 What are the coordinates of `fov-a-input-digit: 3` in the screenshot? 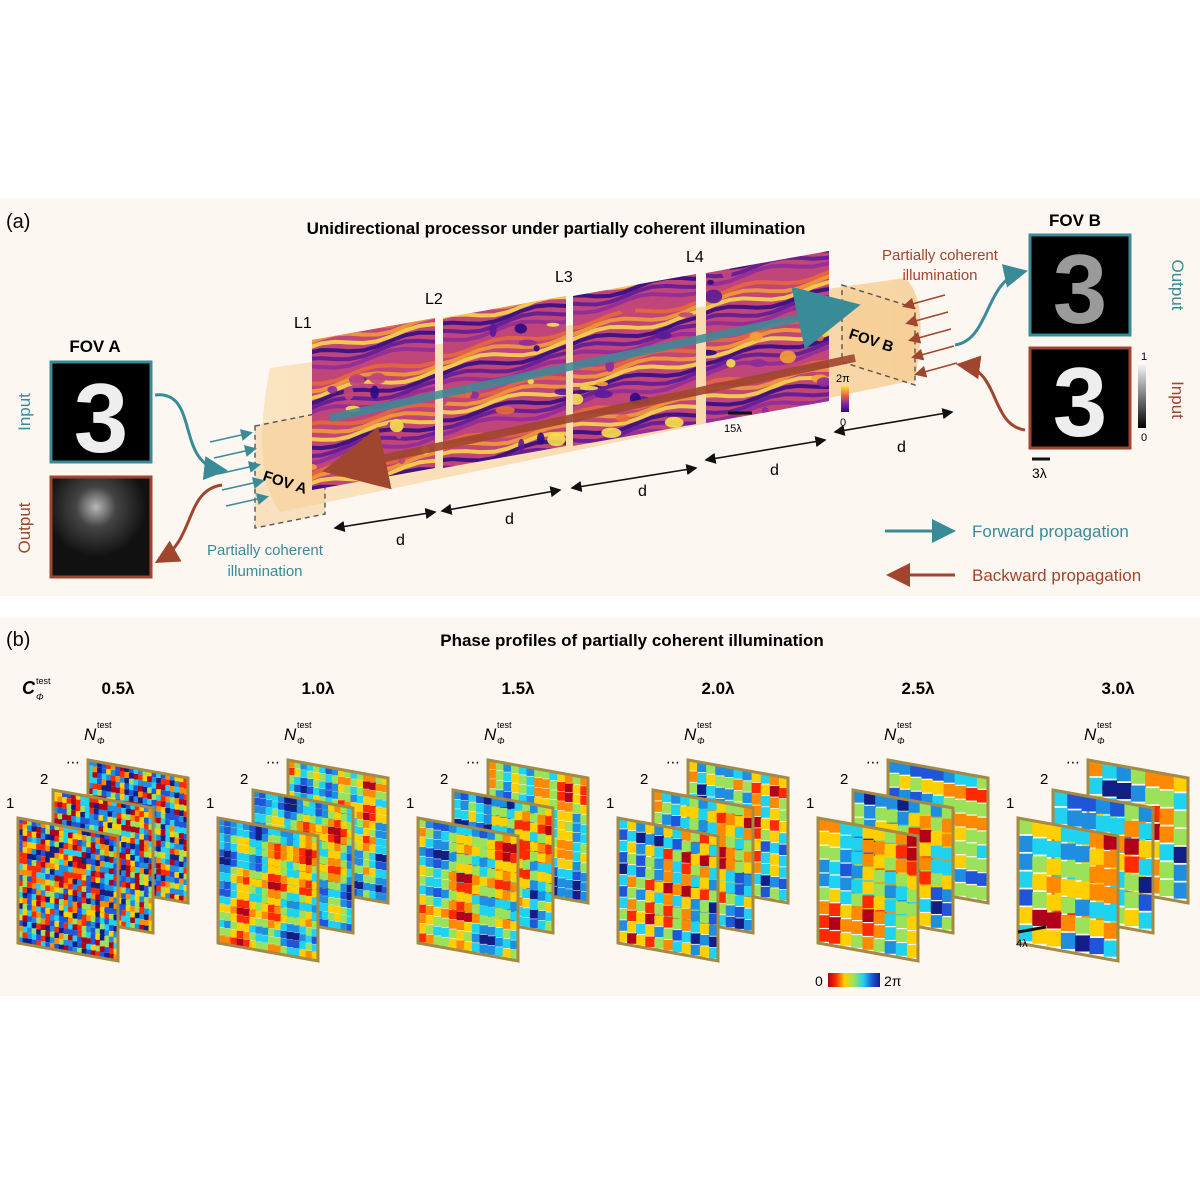 It's located at (101, 418).